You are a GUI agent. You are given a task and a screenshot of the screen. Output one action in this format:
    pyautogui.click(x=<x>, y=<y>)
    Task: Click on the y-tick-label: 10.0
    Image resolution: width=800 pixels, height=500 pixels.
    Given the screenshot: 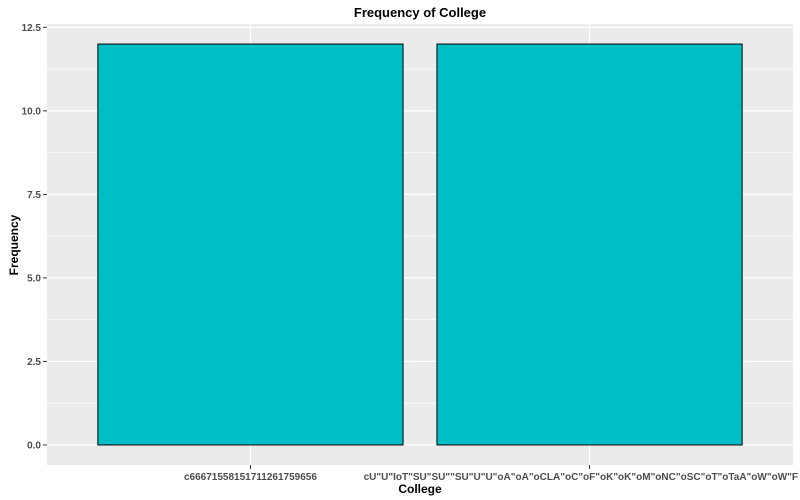 What is the action you would take?
    pyautogui.click(x=32, y=111)
    